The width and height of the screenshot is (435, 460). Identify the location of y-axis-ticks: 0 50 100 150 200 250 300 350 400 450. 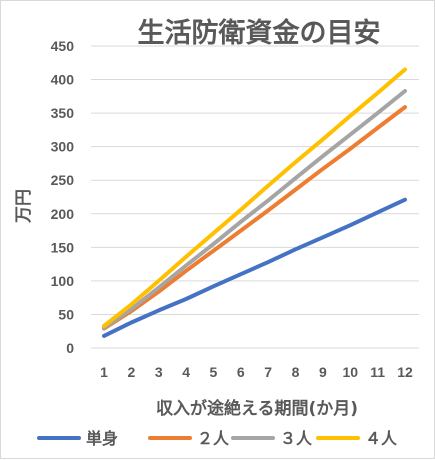
(63, 197).